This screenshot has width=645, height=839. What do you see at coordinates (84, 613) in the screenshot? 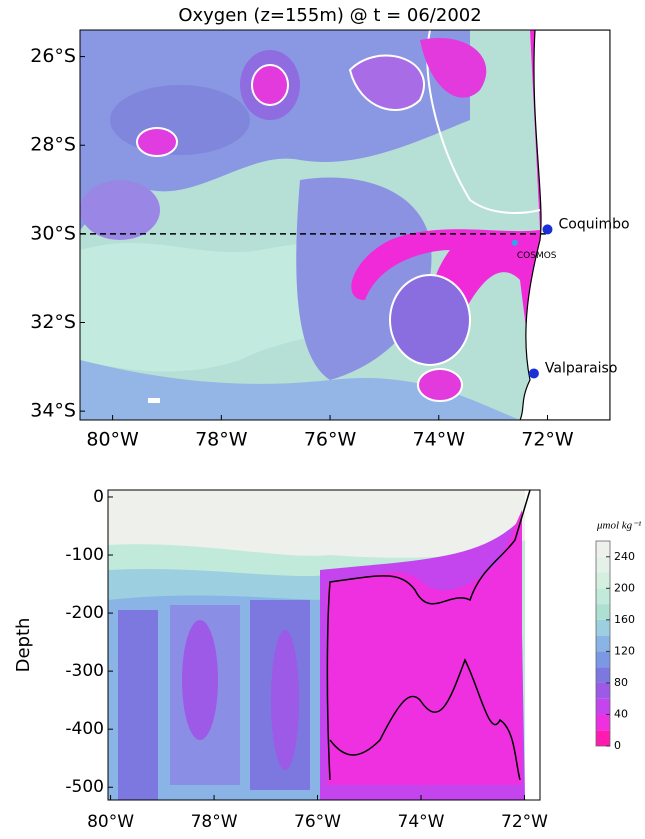
I see `y-tick-label: -200` at bounding box center [84, 613].